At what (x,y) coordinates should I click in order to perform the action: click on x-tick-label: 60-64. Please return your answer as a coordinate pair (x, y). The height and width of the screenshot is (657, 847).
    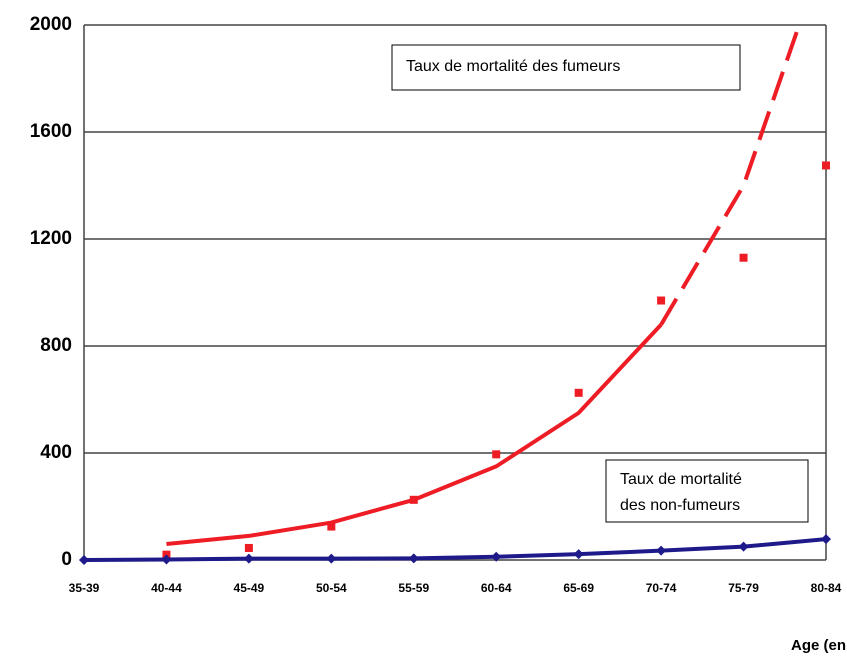
    Looking at the image, I should click on (496, 588).